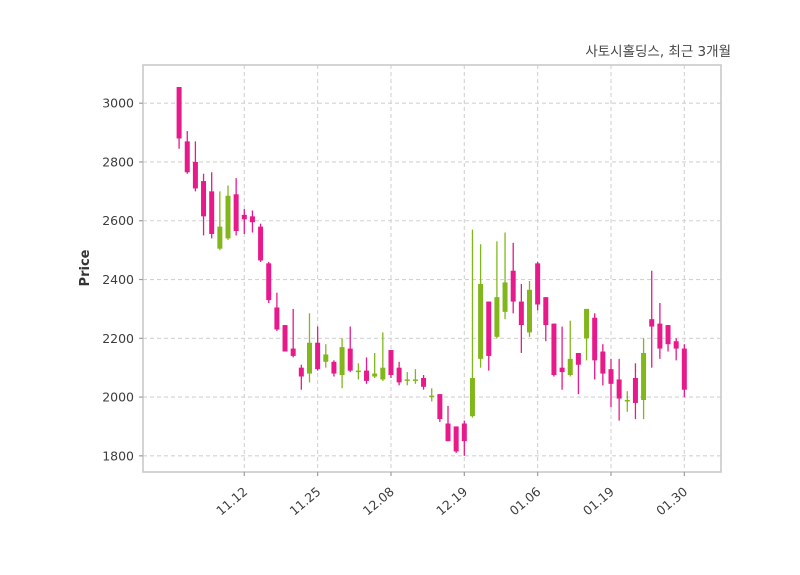  I want to click on x-tick-label: 01.06, so click(525, 501).